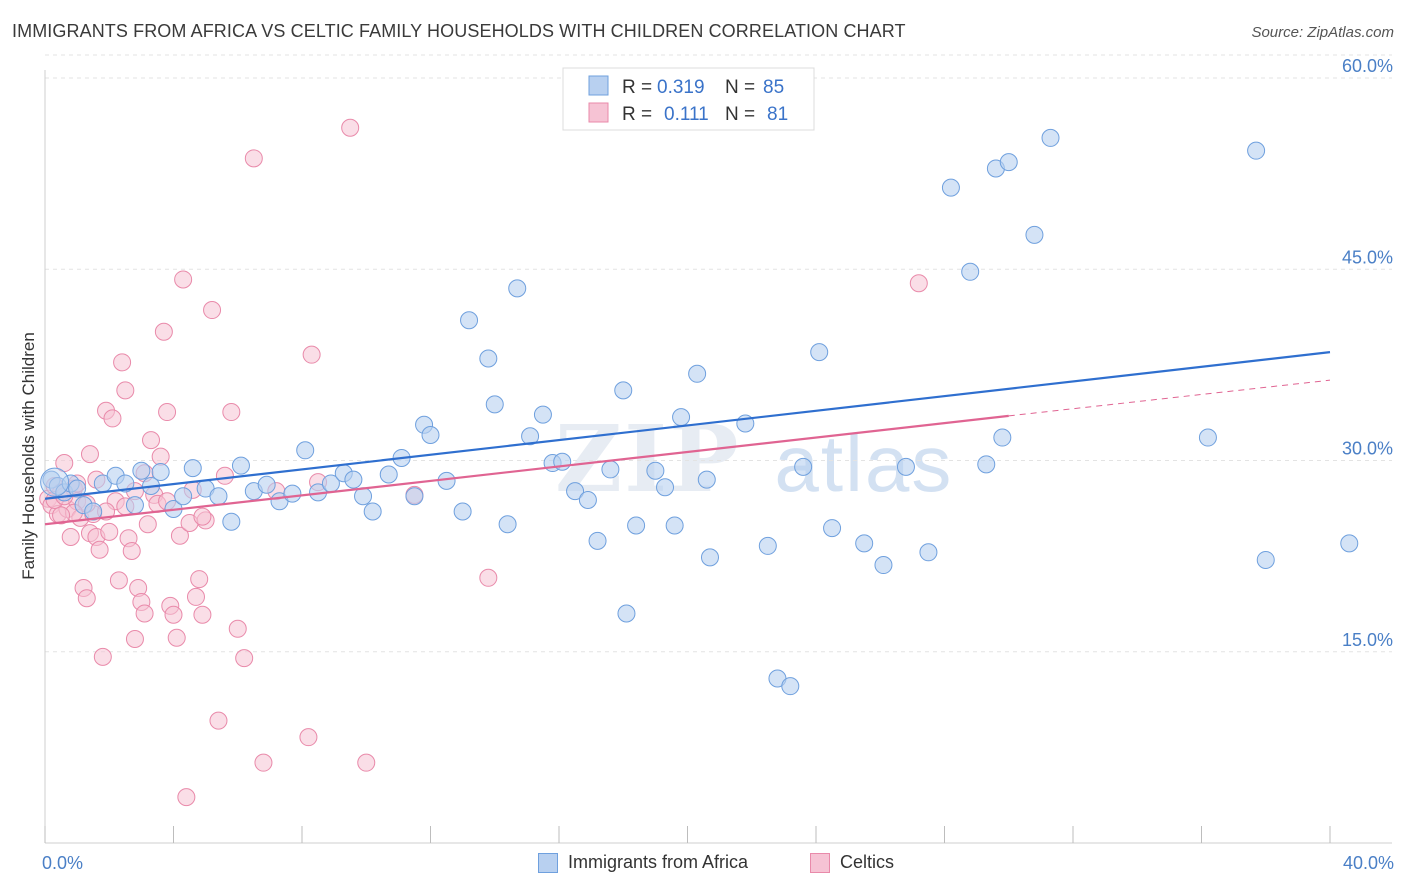  Describe the element at coordinates (820, 862) in the screenshot. I see `bottom-legend-swatch-celtics` at that location.